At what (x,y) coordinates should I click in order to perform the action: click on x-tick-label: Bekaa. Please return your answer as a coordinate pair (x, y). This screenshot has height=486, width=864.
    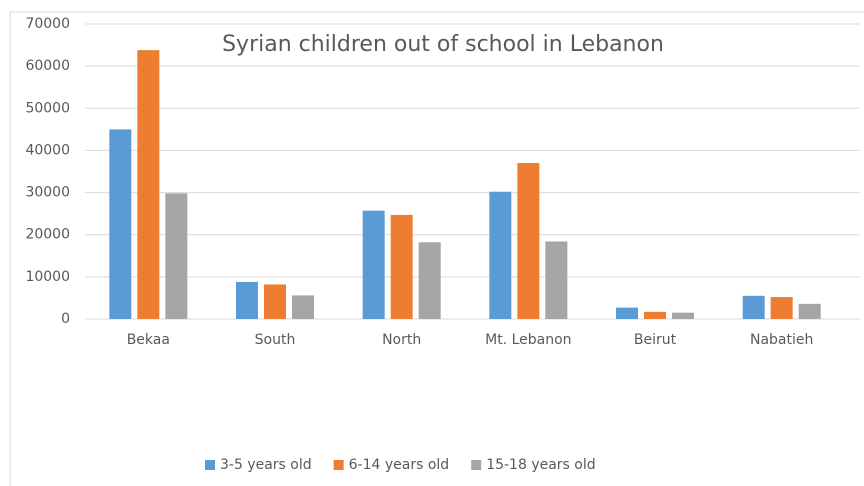
    Looking at the image, I should click on (148, 340).